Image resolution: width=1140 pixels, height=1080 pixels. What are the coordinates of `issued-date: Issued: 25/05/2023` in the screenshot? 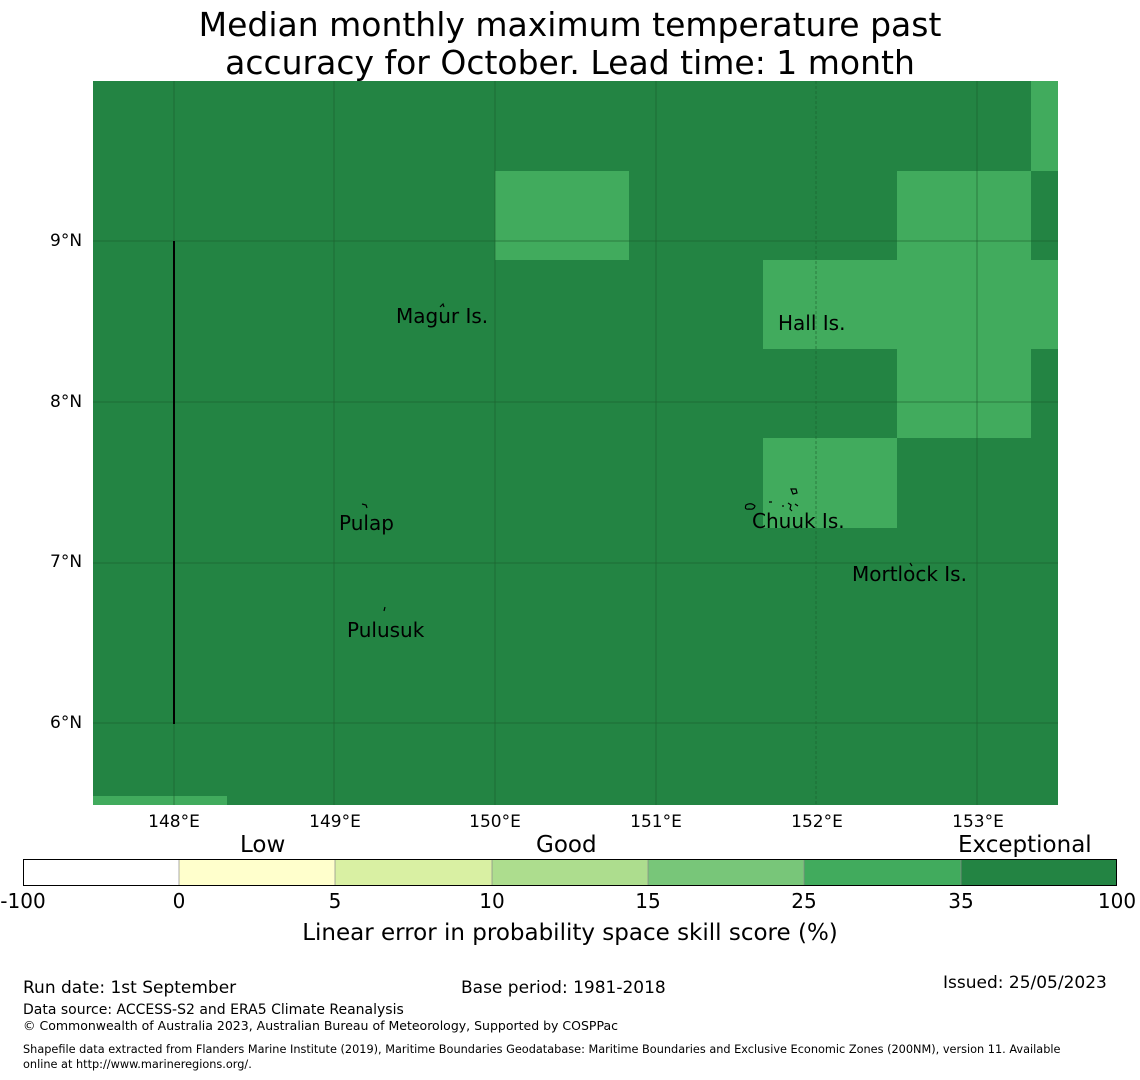 It's located at (1025, 983).